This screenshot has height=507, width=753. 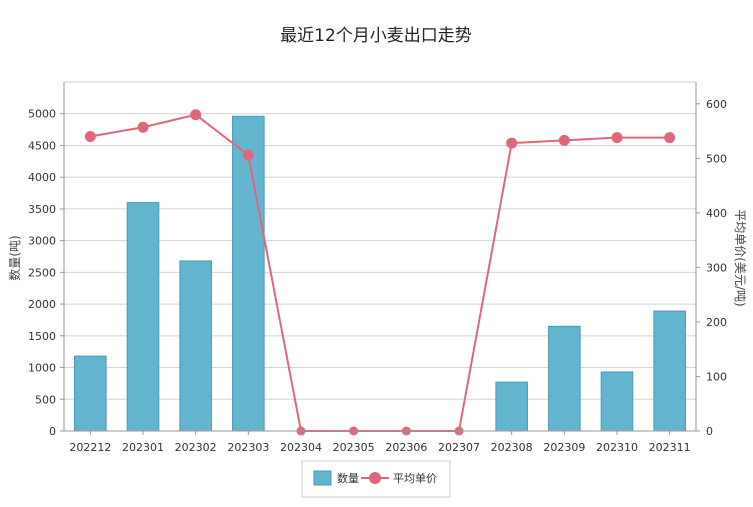 What do you see at coordinates (322, 478) in the screenshot?
I see `legend-bar-swatch` at bounding box center [322, 478].